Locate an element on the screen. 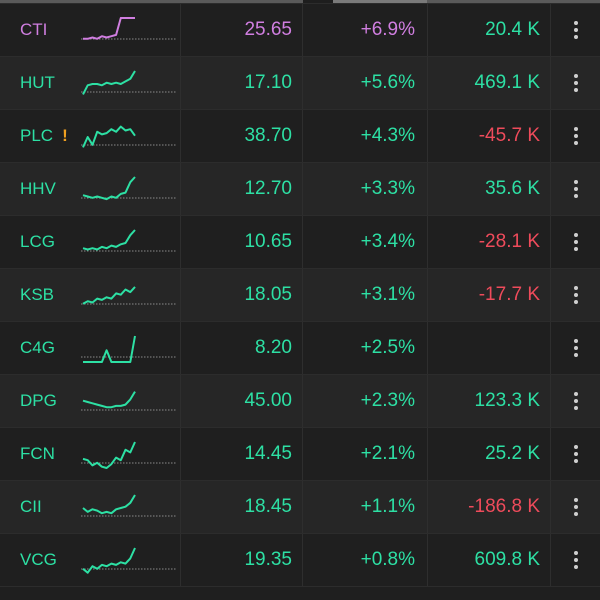  price-cell: 38.70 is located at coordinates (242, 136).